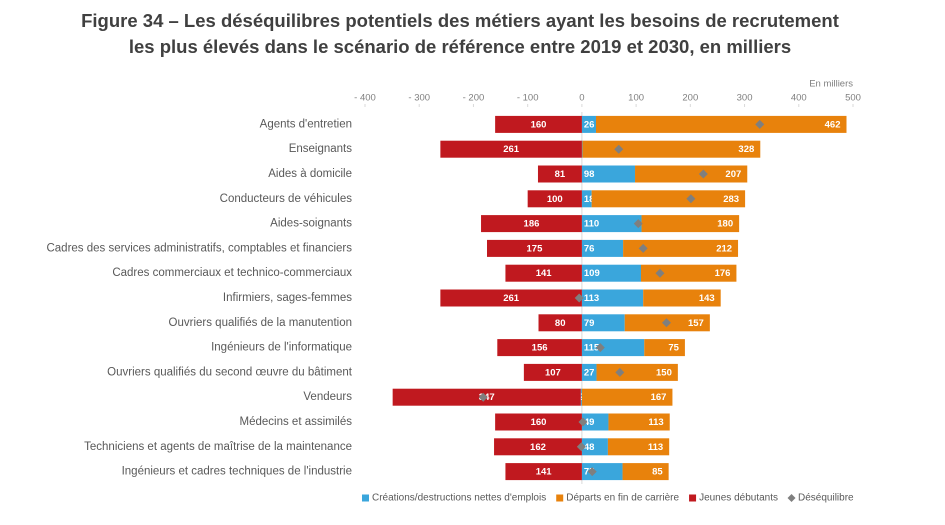  I want to click on value-label: 207, so click(733, 174).